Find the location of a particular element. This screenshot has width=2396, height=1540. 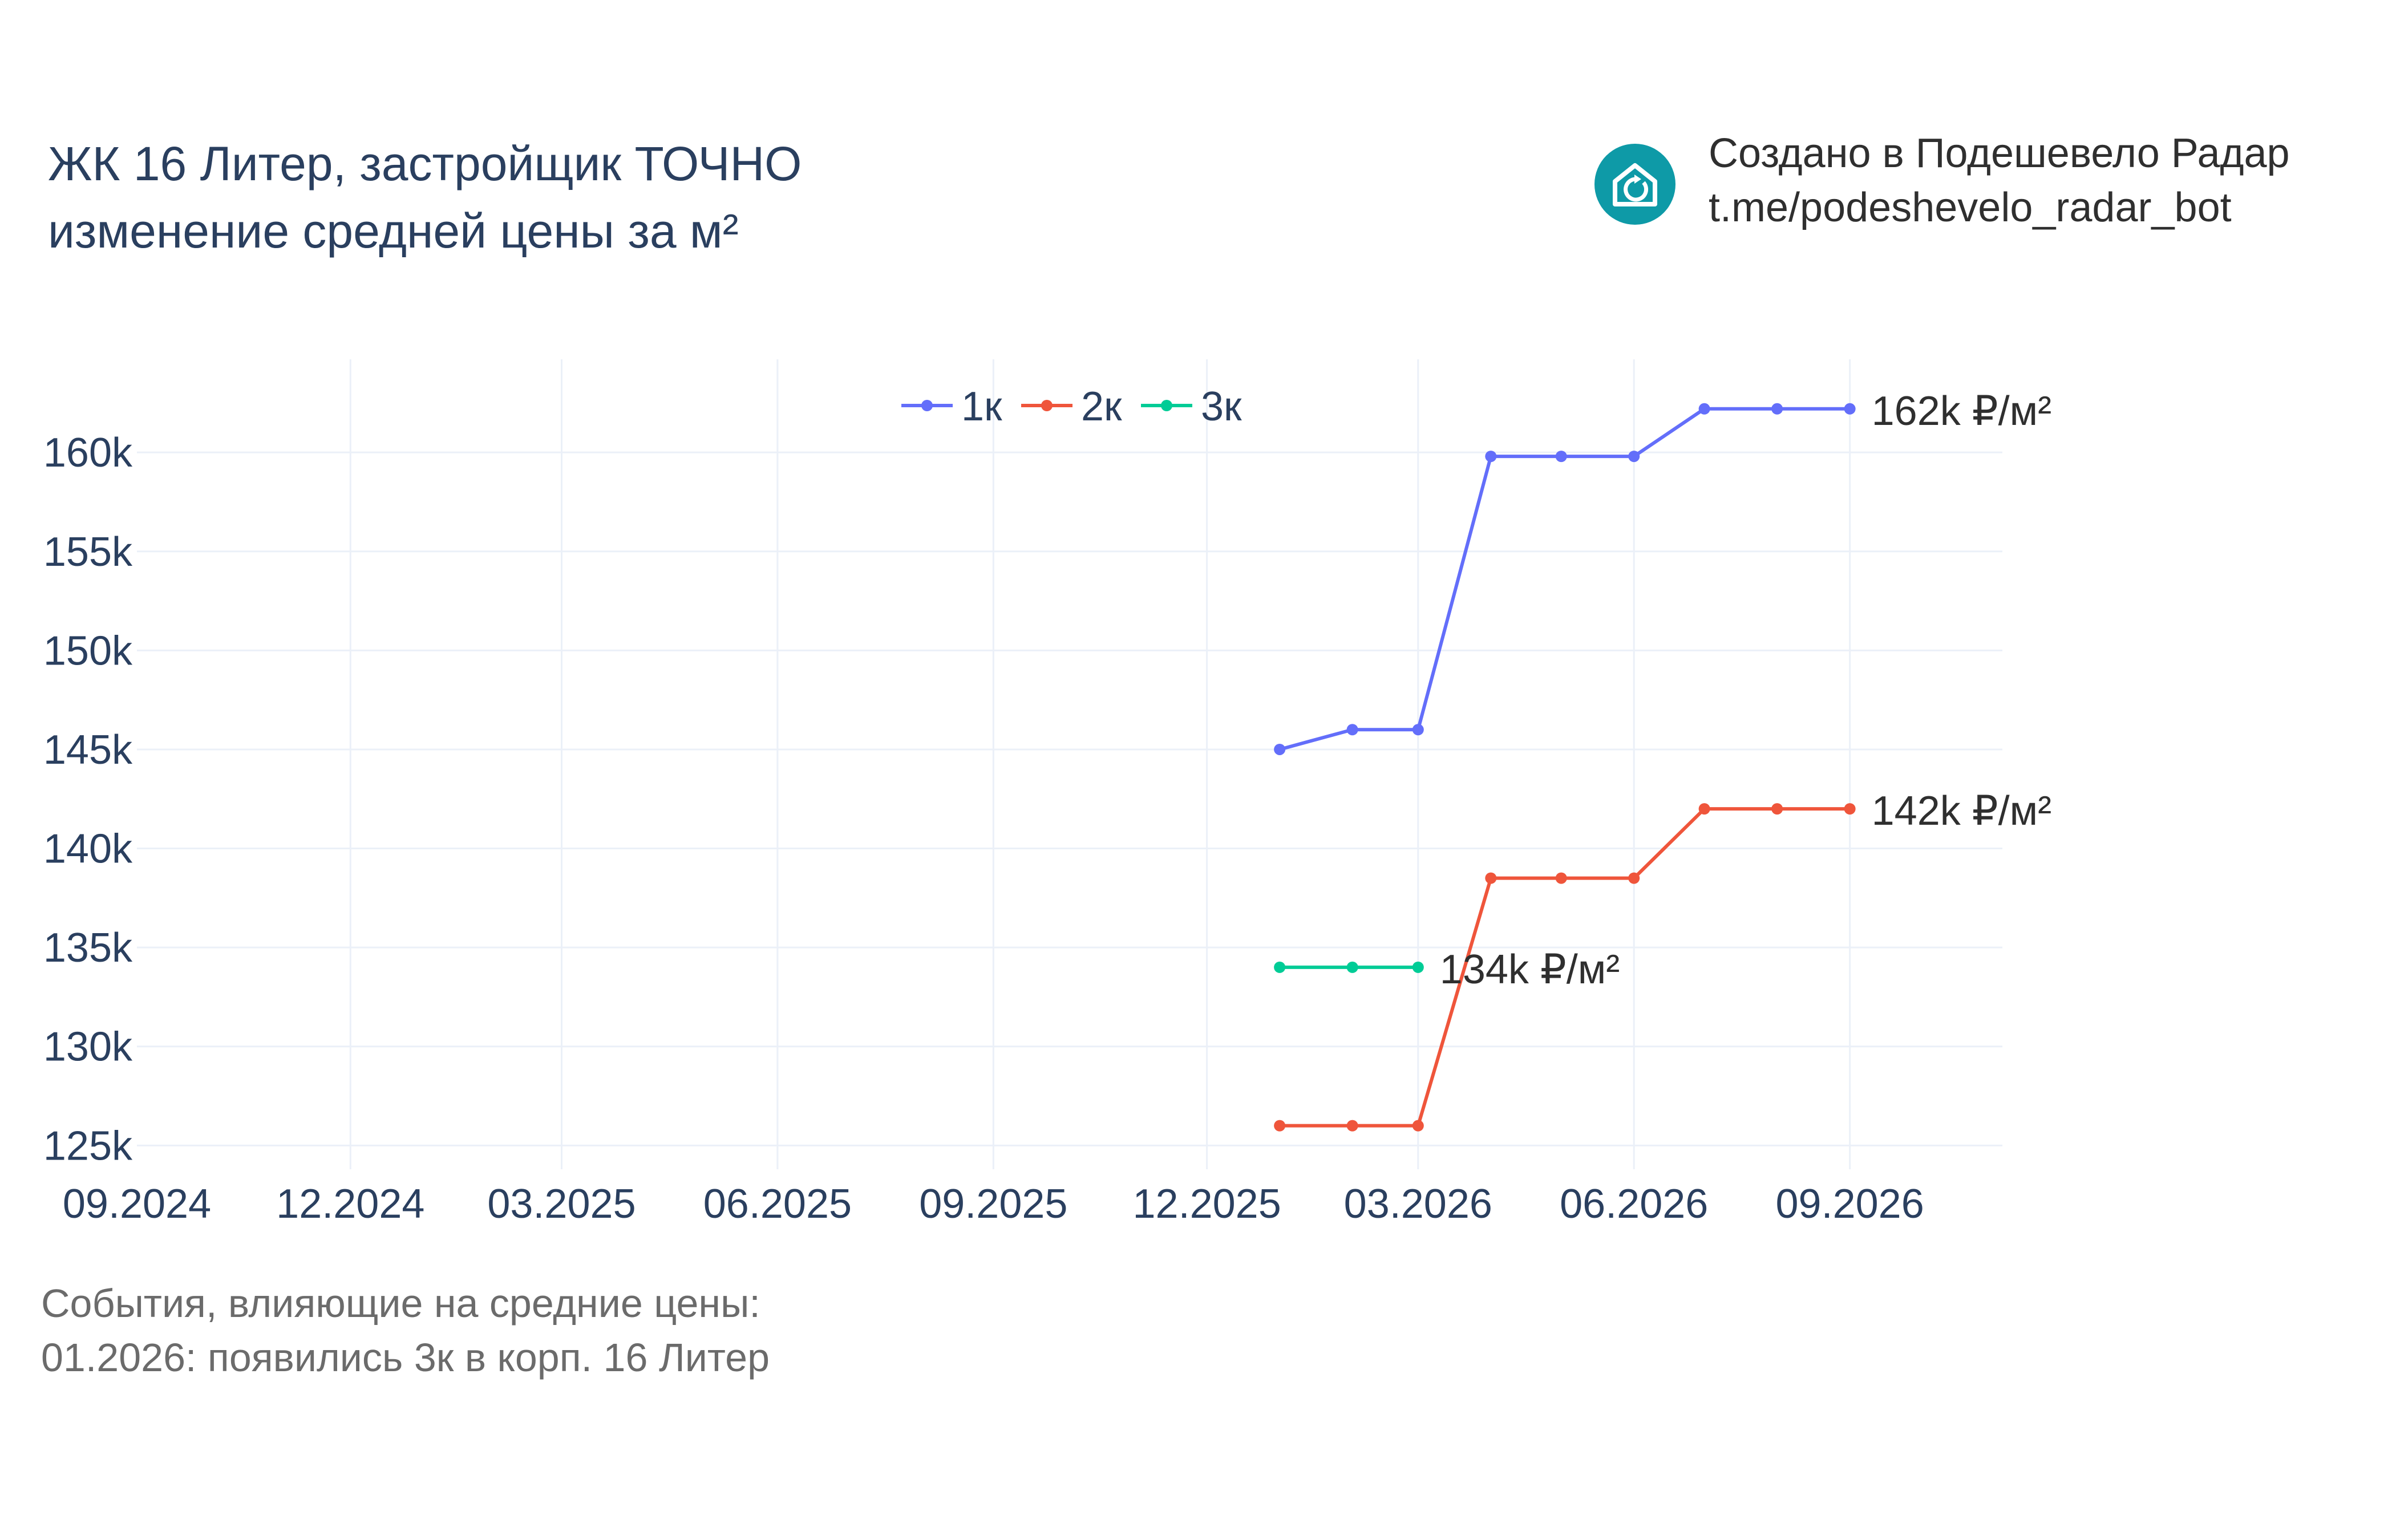

legend-label: 1к is located at coordinates (982, 407).